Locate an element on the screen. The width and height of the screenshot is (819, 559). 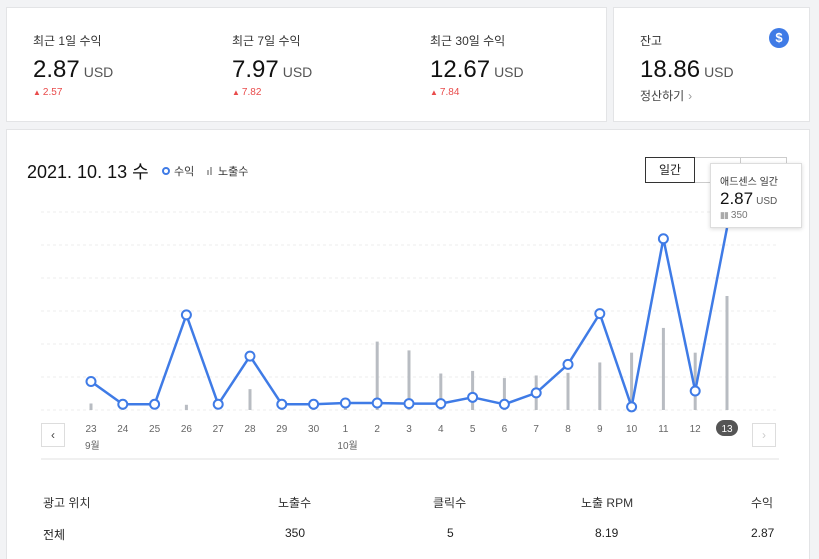
x-tick-label: 28 is located at coordinates (250, 429).